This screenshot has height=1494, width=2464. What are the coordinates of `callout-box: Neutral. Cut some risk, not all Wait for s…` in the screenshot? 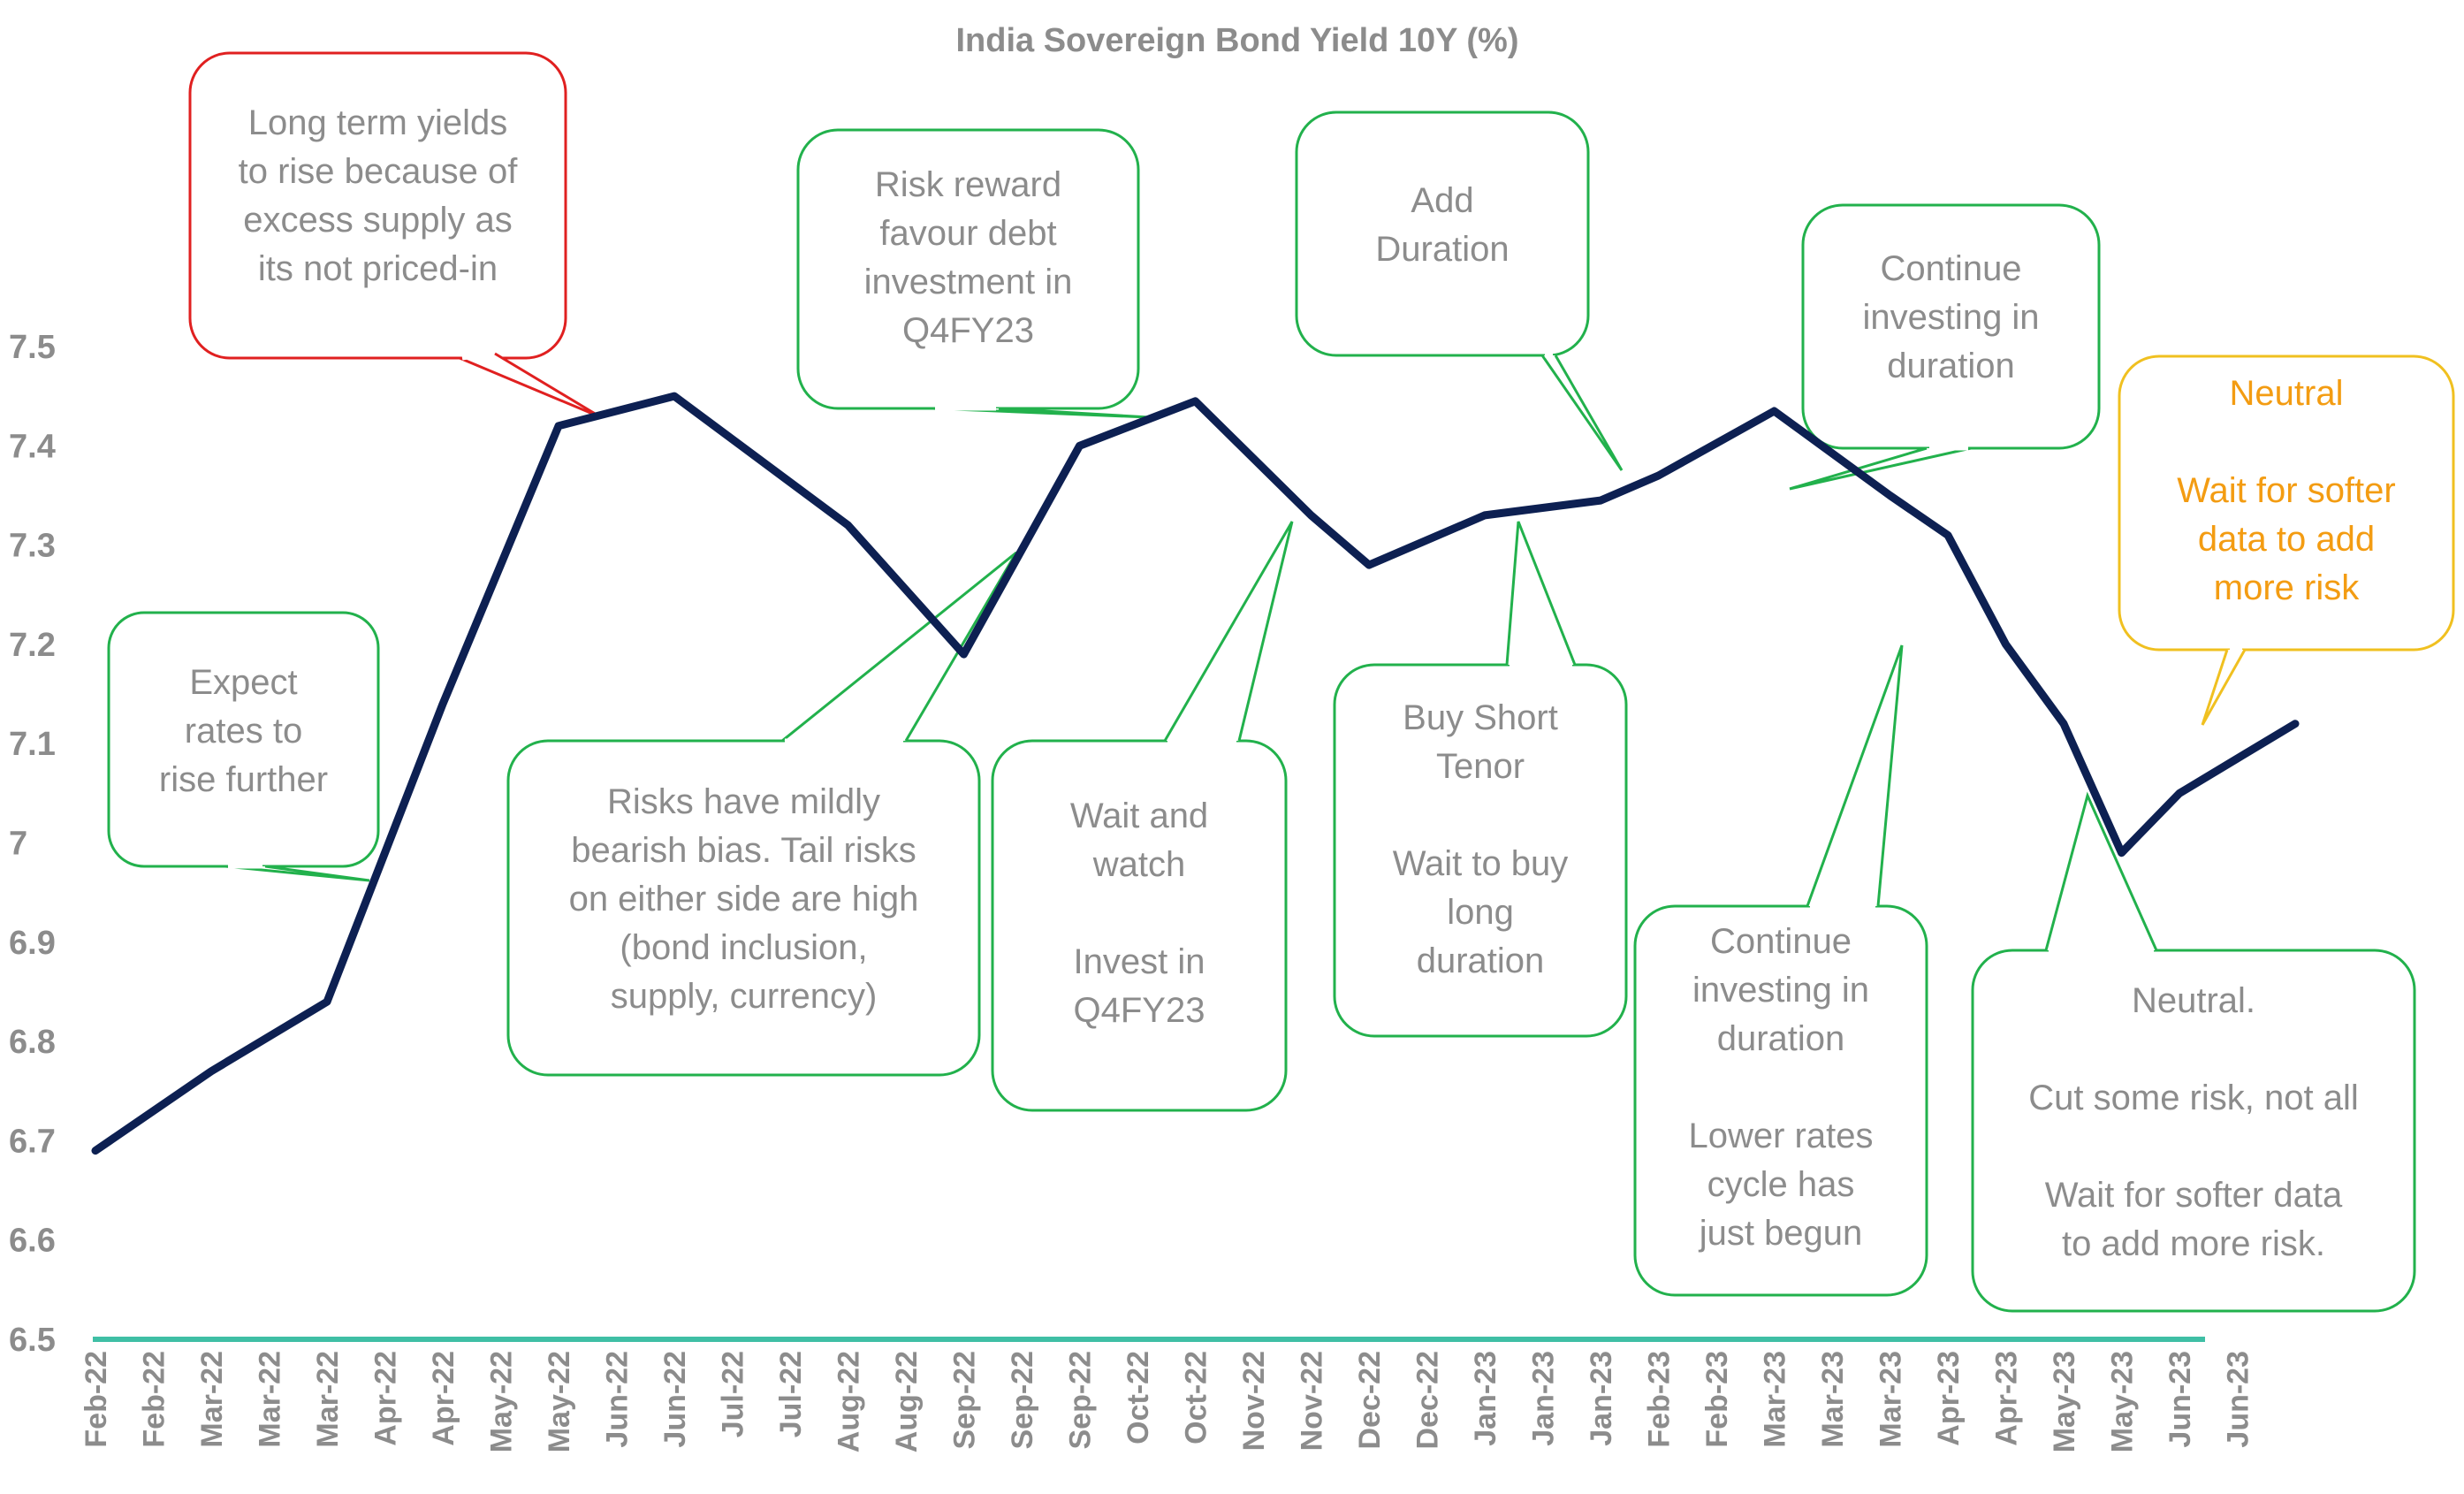 It's located at (2193, 1052).